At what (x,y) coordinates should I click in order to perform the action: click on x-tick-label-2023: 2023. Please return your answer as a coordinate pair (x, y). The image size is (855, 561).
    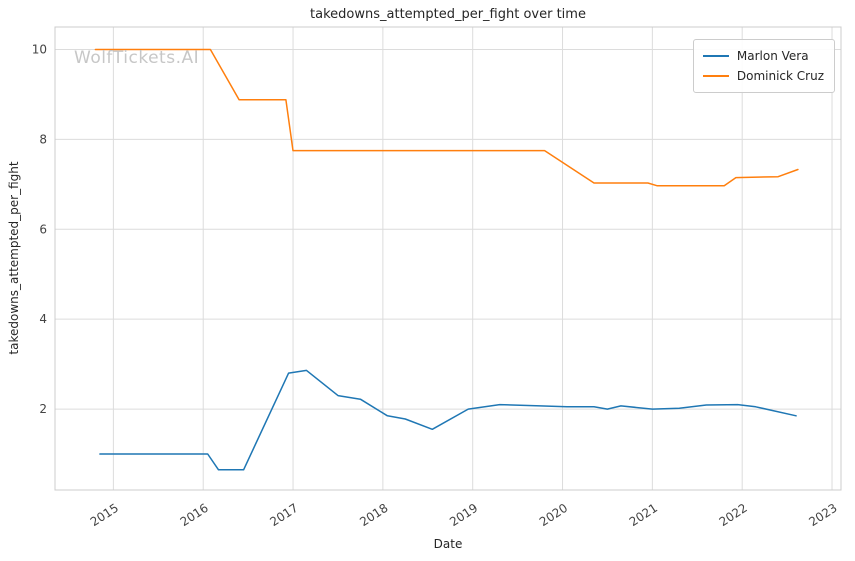
    Looking at the image, I should click on (822, 515).